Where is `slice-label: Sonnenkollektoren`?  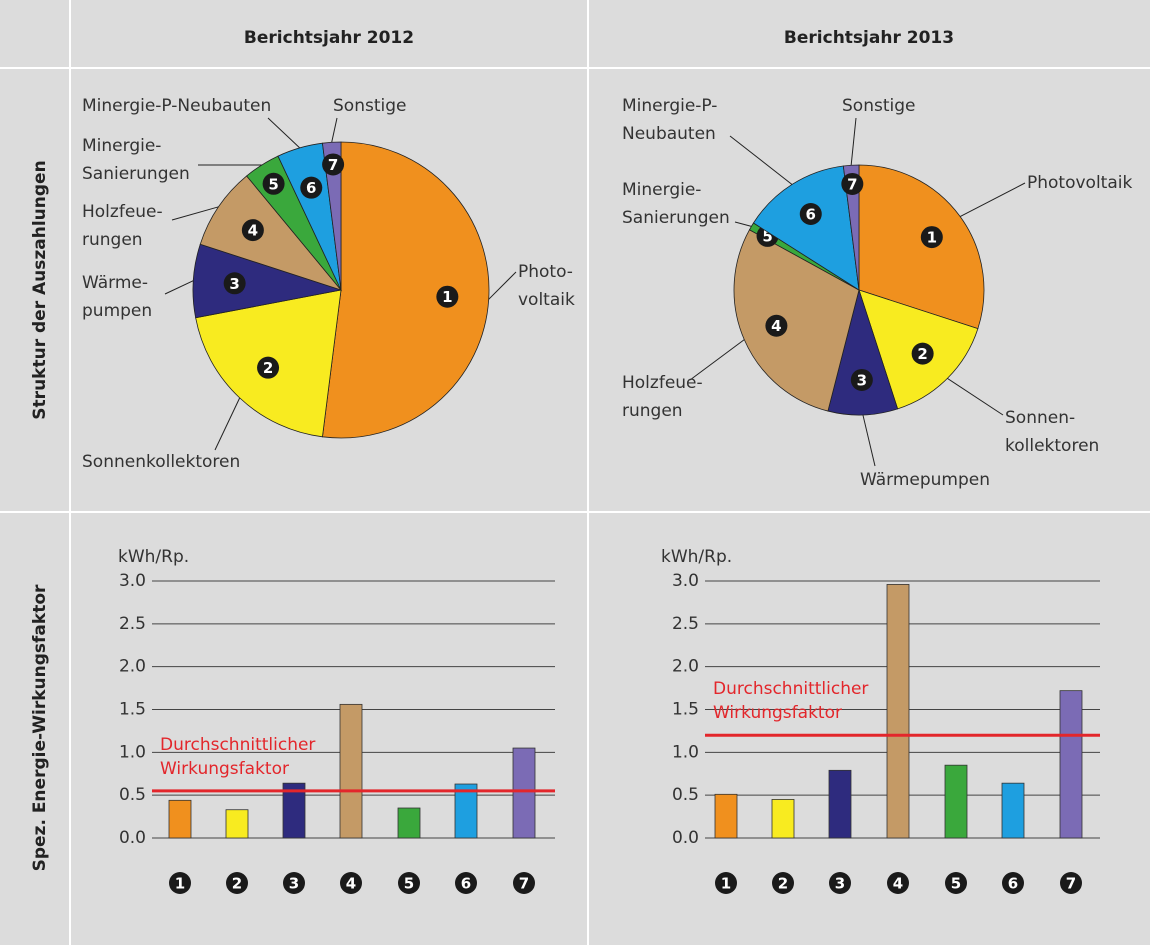 slice-label: Sonnenkollektoren is located at coordinates (161, 462).